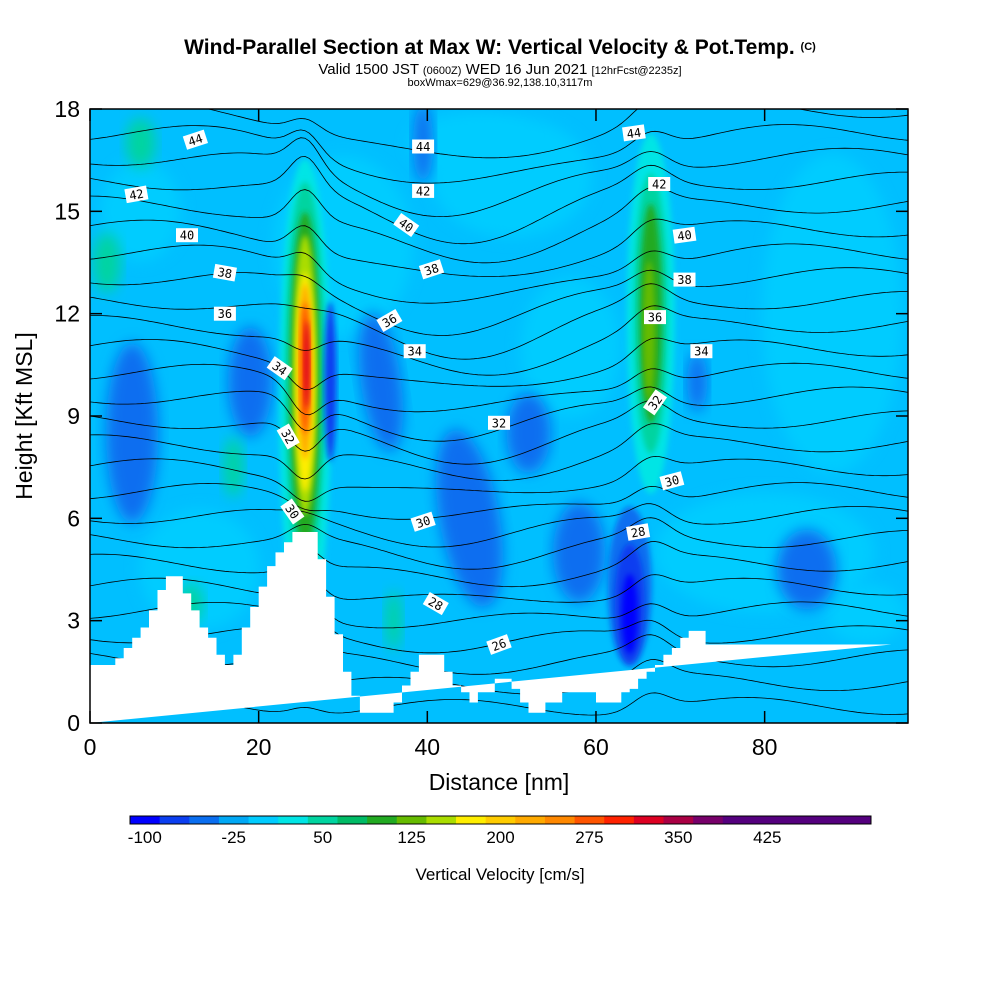 The image size is (1000, 1000). What do you see at coordinates (73, 723) in the screenshot?
I see `y-tick-label: 0` at bounding box center [73, 723].